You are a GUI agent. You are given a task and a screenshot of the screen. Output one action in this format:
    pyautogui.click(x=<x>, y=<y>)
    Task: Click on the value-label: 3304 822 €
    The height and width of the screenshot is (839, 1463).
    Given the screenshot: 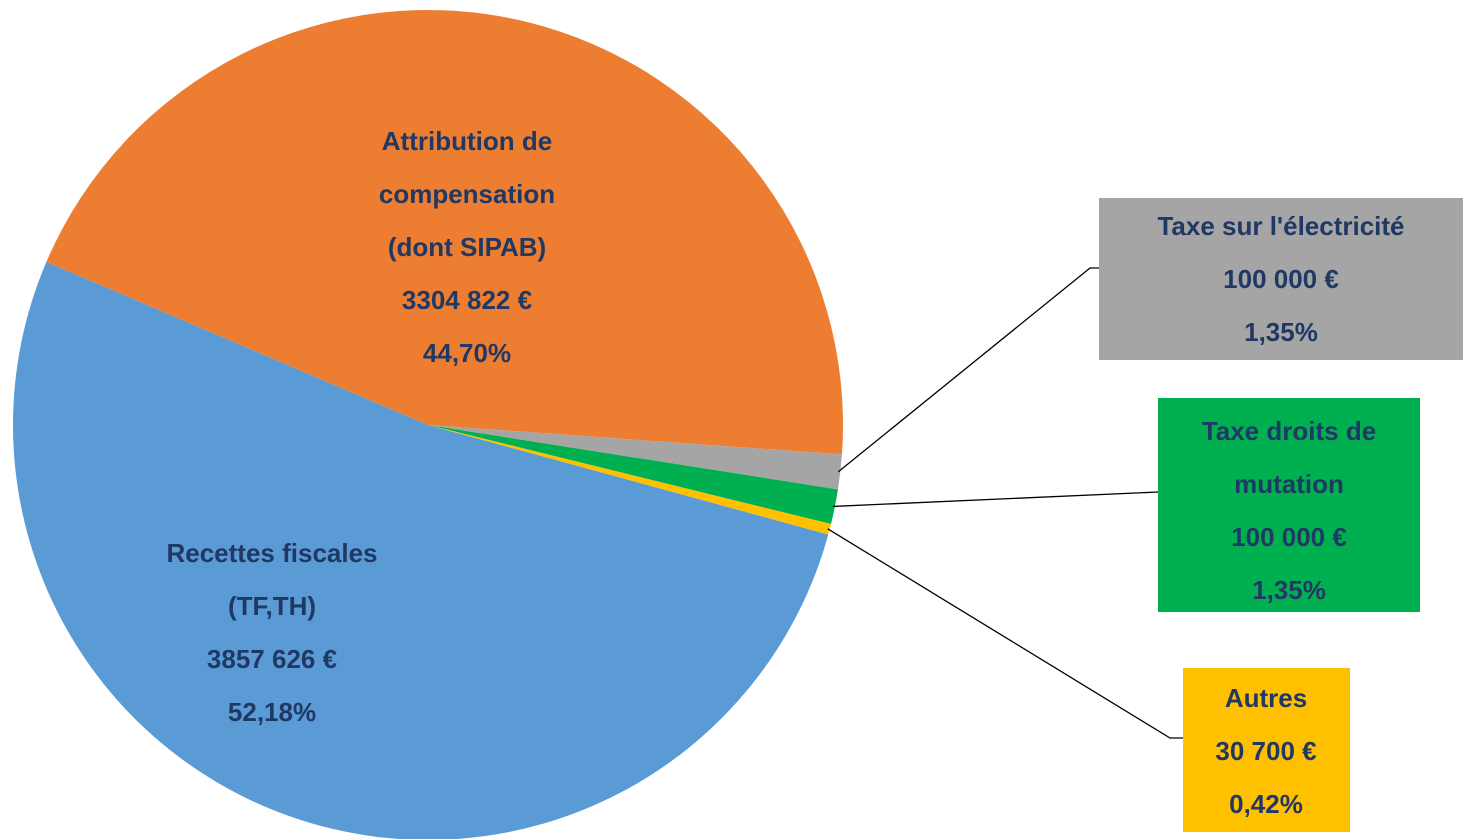 What is the action you would take?
    pyautogui.click(x=467, y=300)
    